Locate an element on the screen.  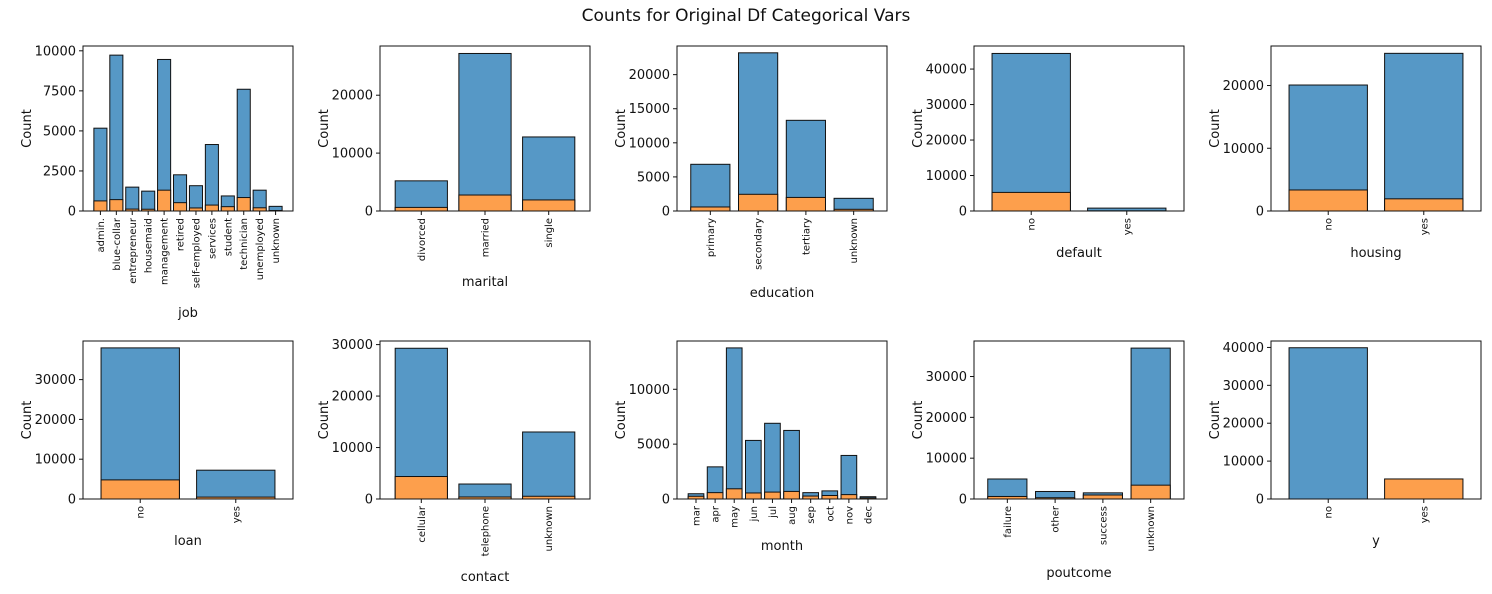
x-tick-label-student: student is located at coordinates (228, 237).